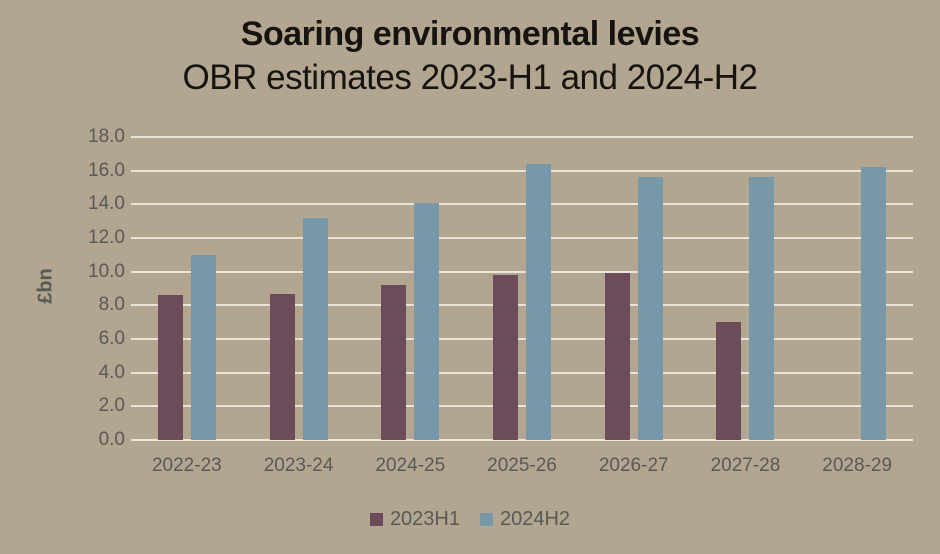  What do you see at coordinates (111, 372) in the screenshot?
I see `y-tick-label: 4.0` at bounding box center [111, 372].